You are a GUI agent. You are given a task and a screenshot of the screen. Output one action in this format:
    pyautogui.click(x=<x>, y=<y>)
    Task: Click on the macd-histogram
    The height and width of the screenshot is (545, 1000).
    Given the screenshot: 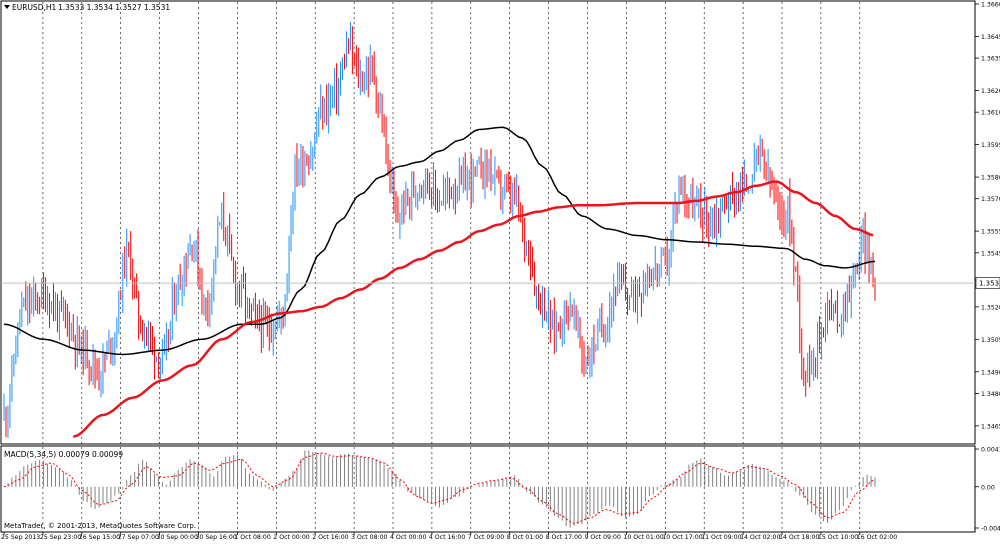 What is the action you would take?
    pyautogui.click(x=439, y=489)
    